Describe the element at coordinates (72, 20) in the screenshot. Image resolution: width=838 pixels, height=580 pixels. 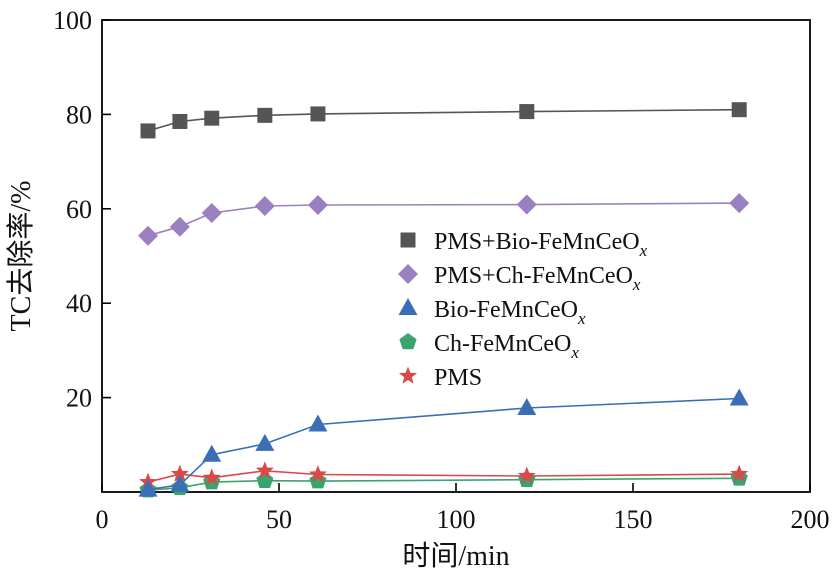
I see `y-tick-label: 100` at that location.